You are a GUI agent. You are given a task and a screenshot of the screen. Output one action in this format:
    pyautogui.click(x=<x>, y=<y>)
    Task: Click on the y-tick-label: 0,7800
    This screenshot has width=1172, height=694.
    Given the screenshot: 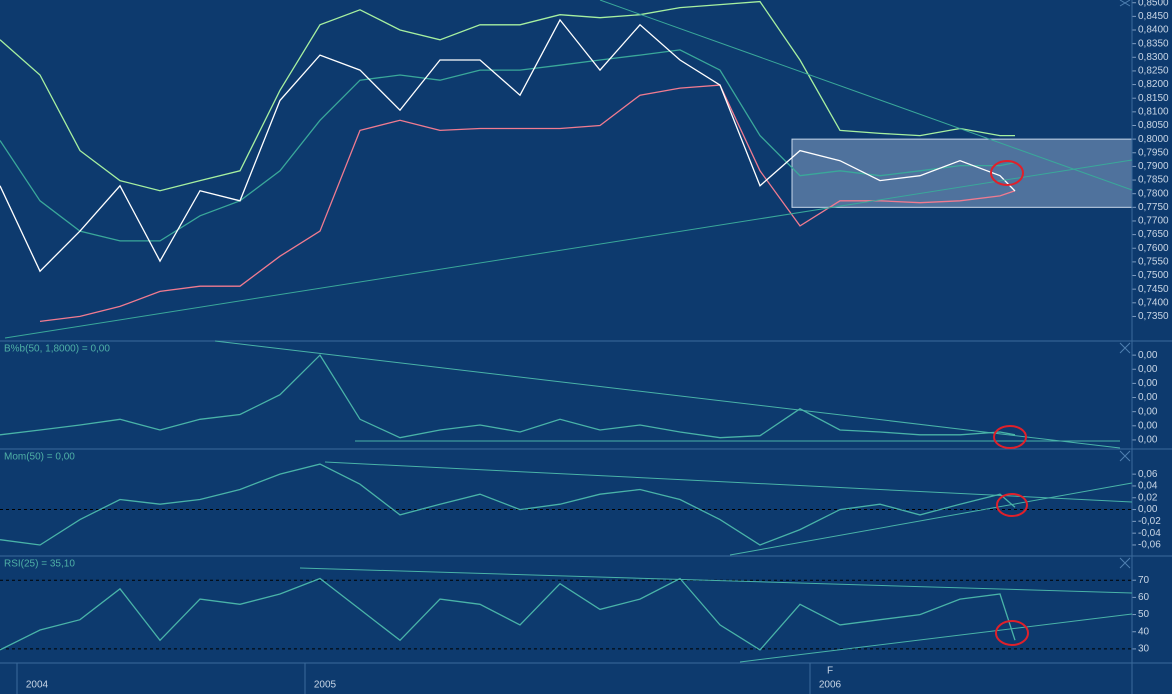 What is the action you would take?
    pyautogui.click(x=1153, y=193)
    